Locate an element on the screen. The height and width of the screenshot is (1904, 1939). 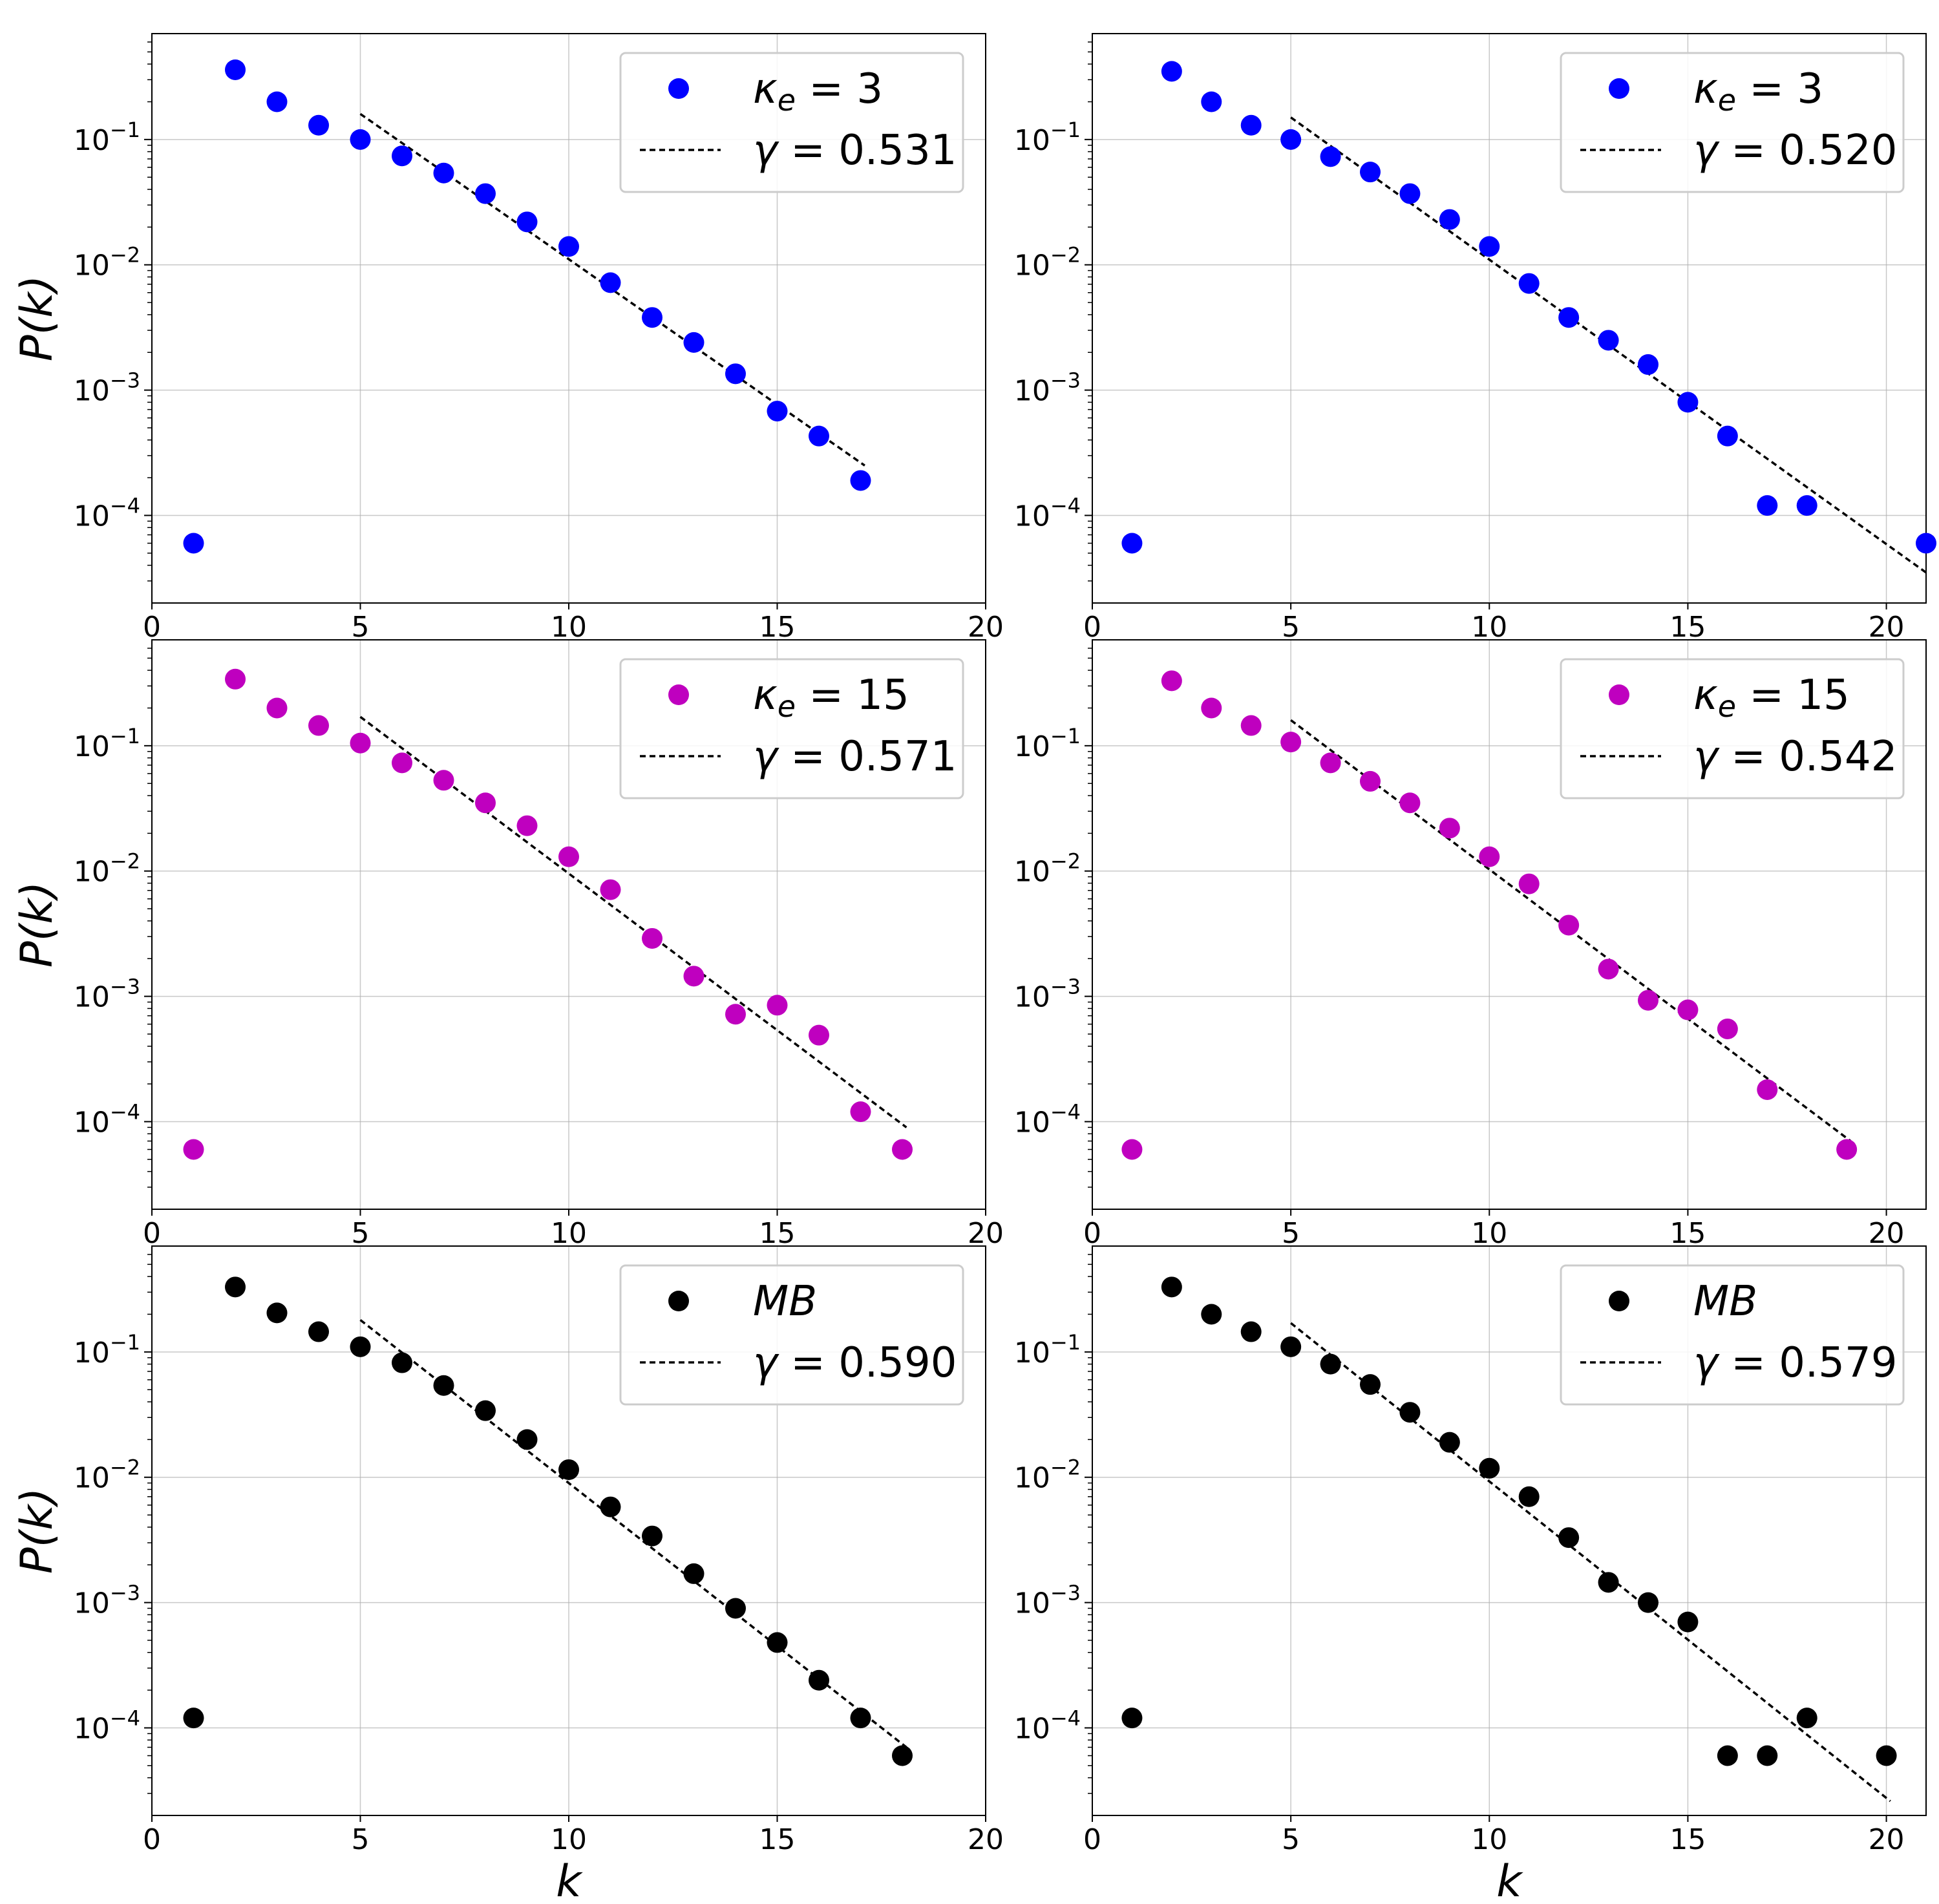
legend-marker-label: κe = 15 is located at coordinates (831, 698).